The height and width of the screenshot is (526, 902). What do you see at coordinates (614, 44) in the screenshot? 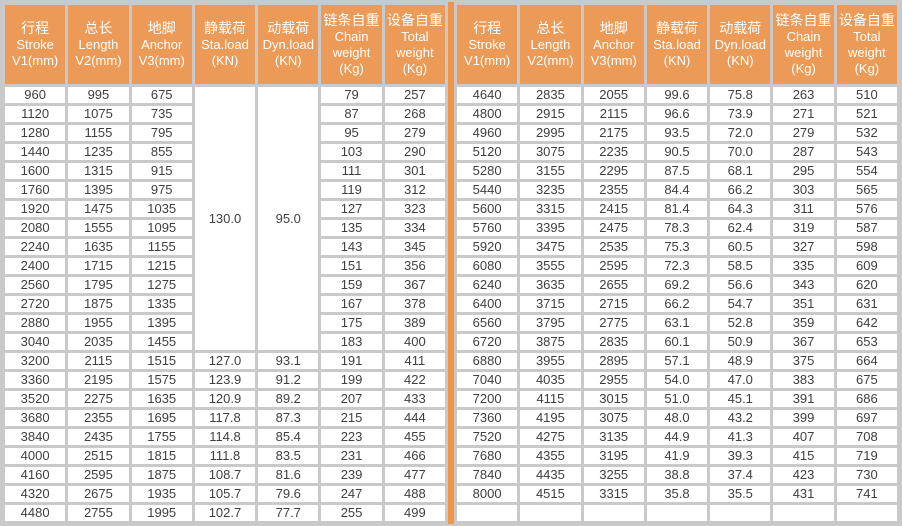
I see `header-label-en: Anchor` at bounding box center [614, 44].